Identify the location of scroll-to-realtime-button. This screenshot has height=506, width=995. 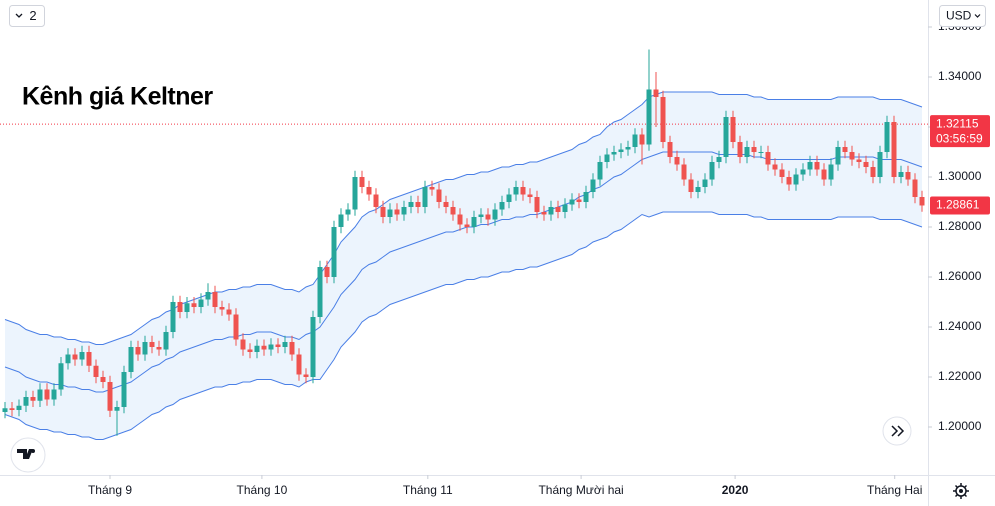
(897, 431).